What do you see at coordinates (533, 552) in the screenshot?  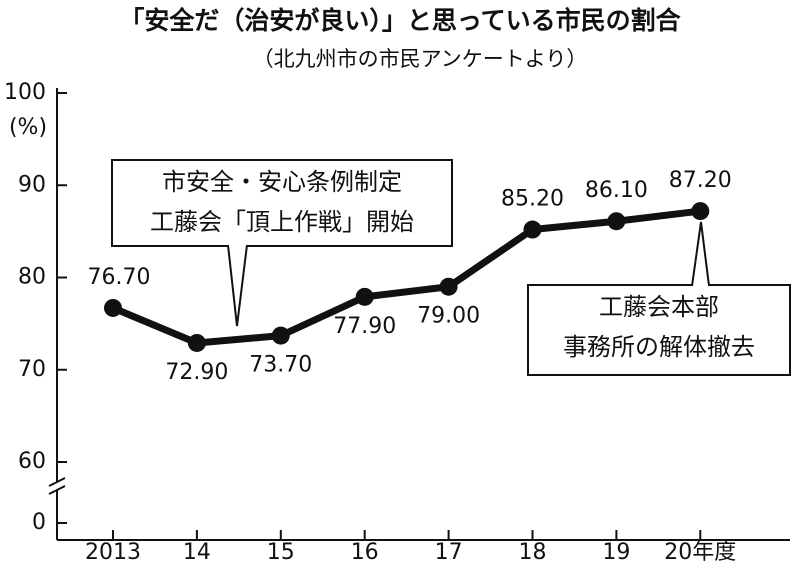 I see `x-tick-label: 18` at bounding box center [533, 552].